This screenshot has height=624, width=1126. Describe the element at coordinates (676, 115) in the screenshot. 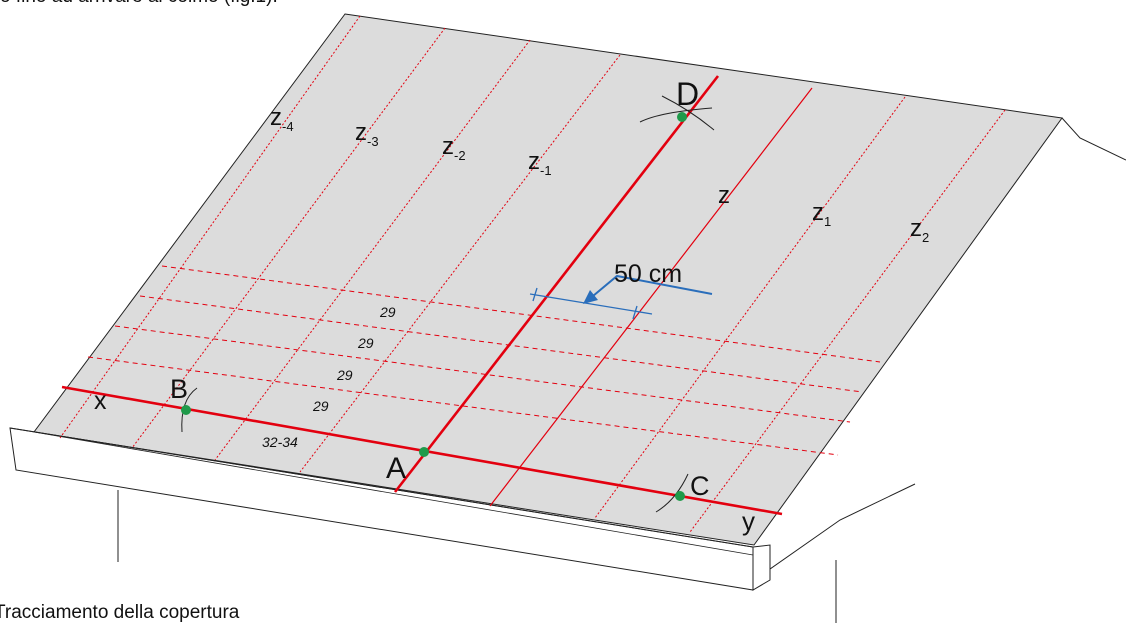

I see `arc-d1` at that location.